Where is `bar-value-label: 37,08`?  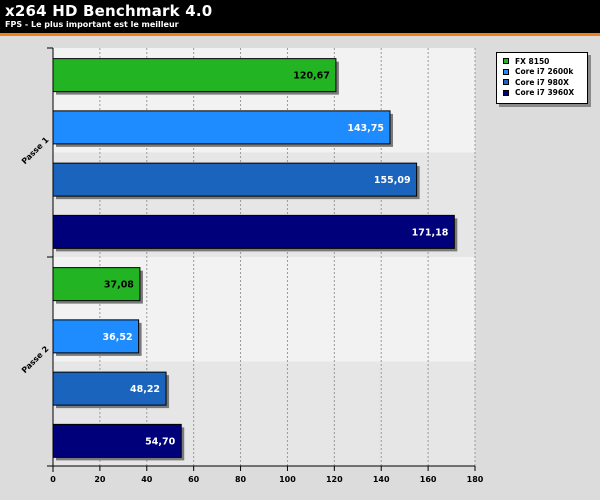
bar-value-label: 37,08 is located at coordinates (119, 285).